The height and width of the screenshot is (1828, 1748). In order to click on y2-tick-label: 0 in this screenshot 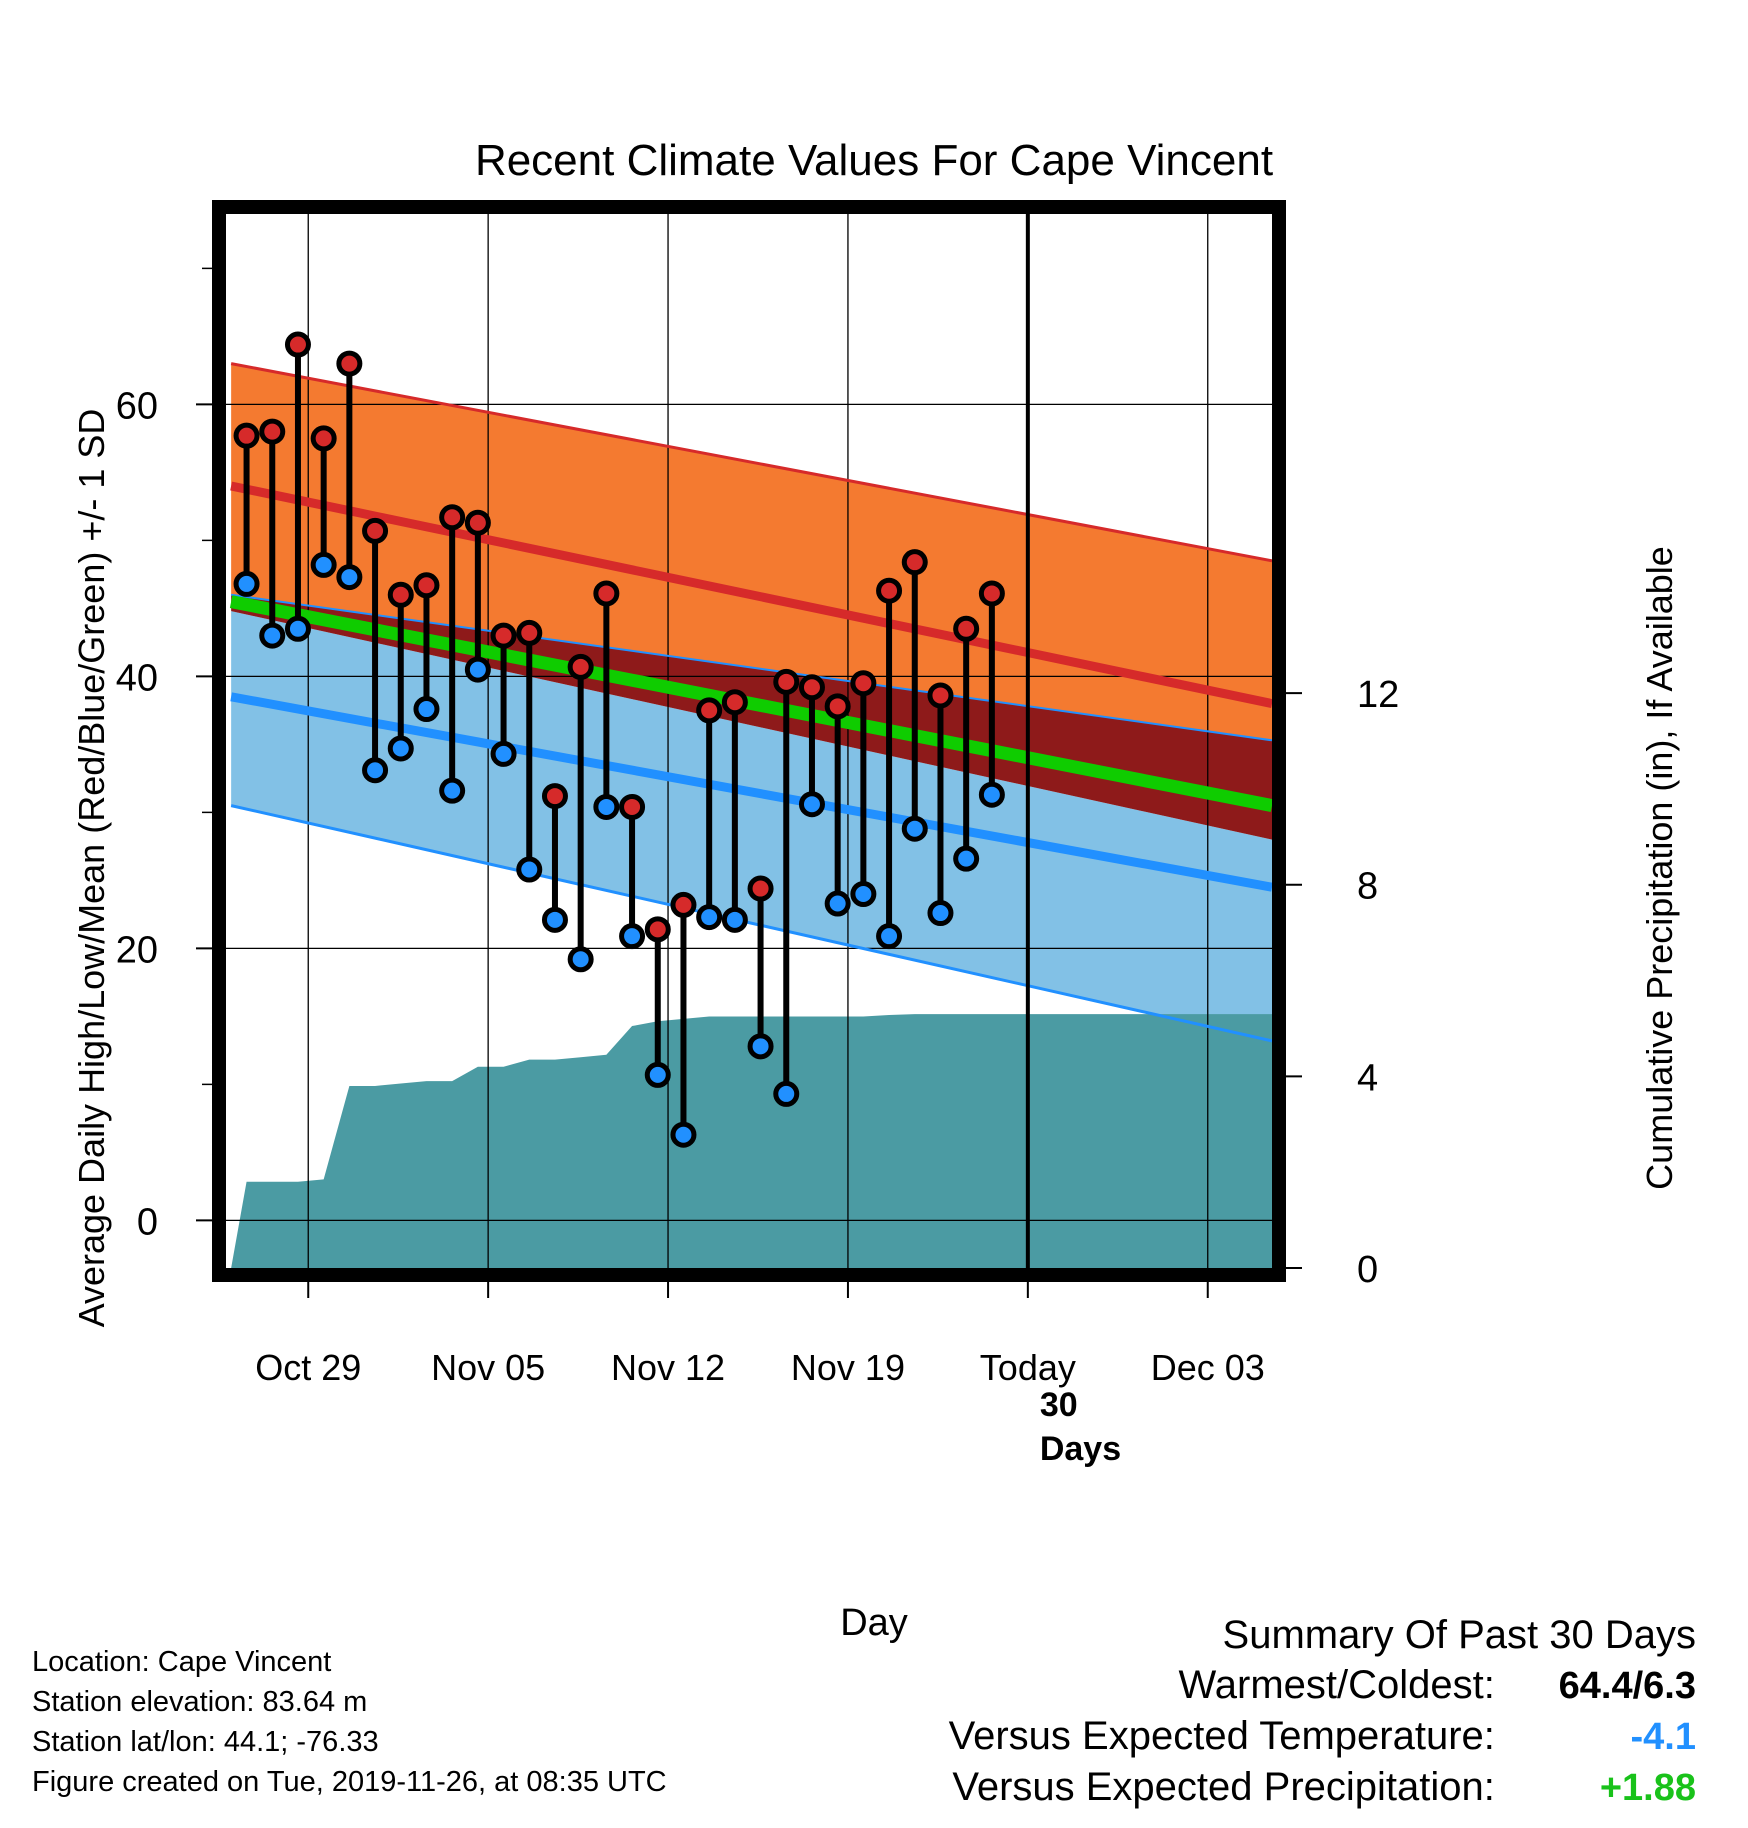, I will do `click(1367, 1270)`.